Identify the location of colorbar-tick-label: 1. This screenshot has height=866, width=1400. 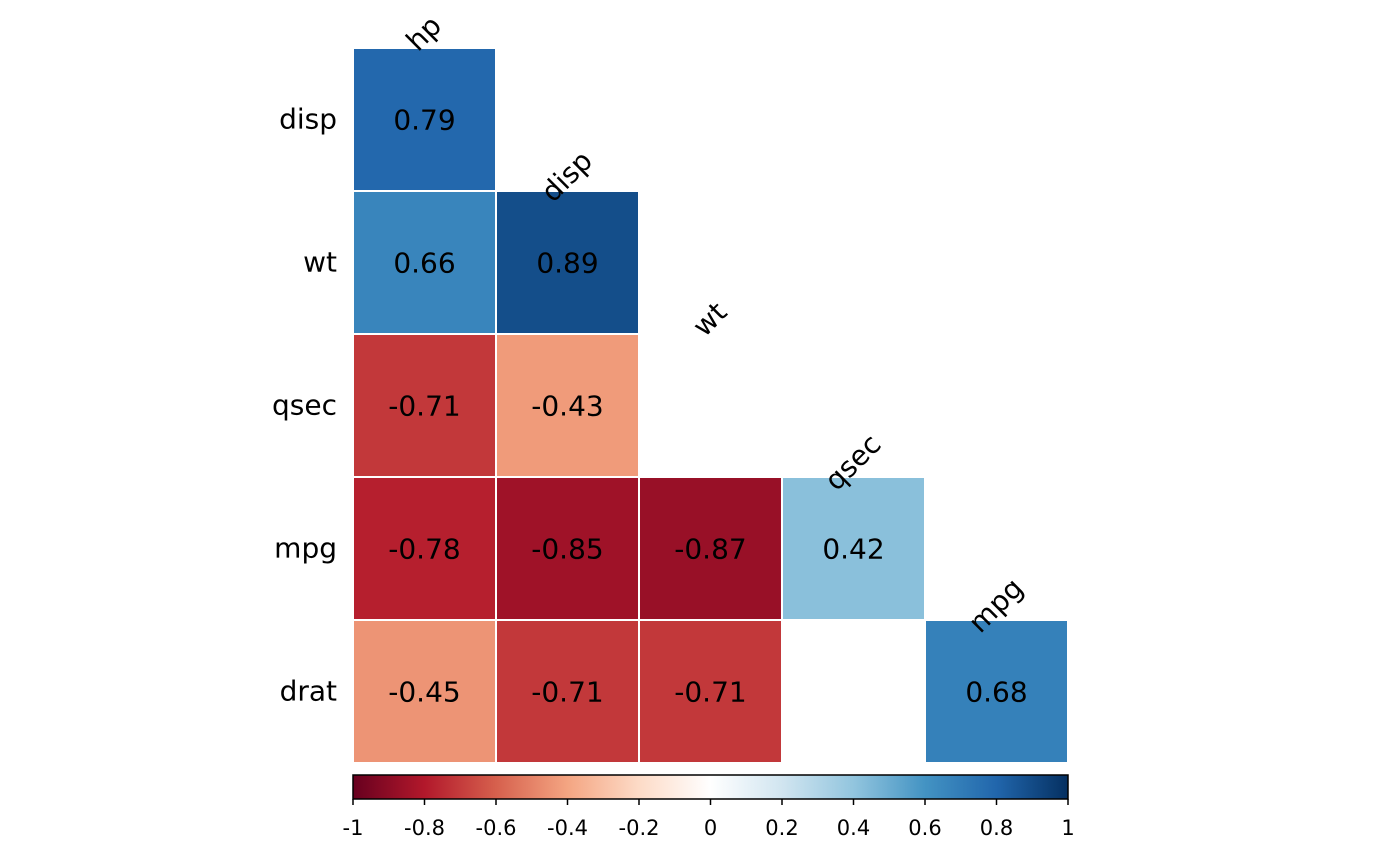
(1067, 828).